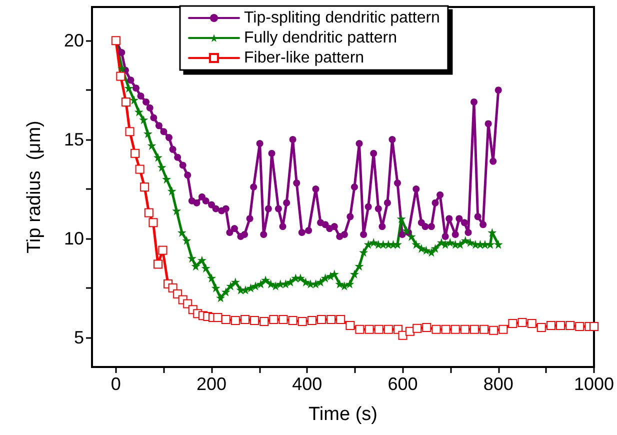  I want to click on y-tick-label: 15, so click(74, 140).